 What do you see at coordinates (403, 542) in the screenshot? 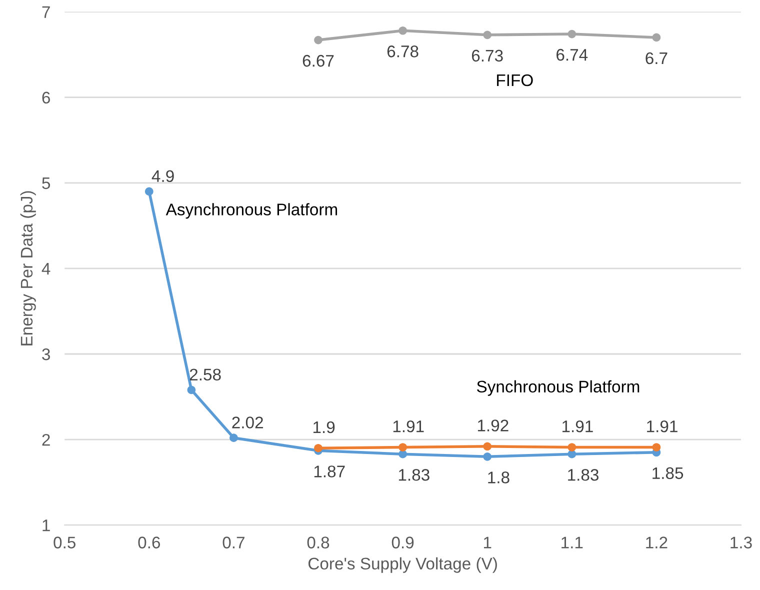
I see `x-tick-label: 0.9` at bounding box center [403, 542].